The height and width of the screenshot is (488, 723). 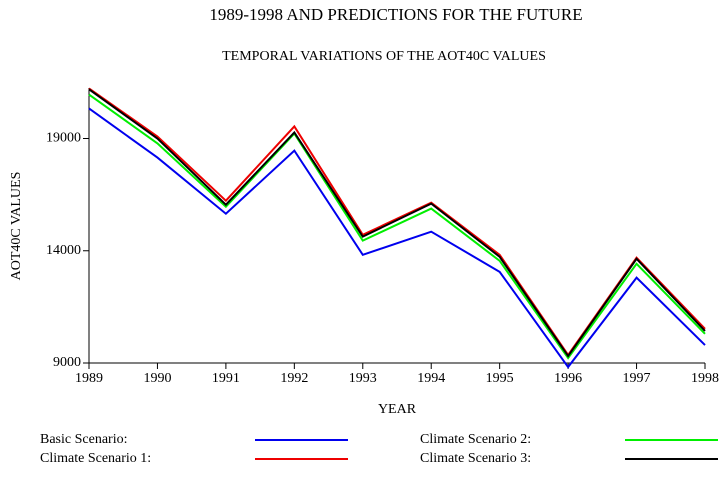 What do you see at coordinates (157, 378) in the screenshot?
I see `x-tick-label: 1990` at bounding box center [157, 378].